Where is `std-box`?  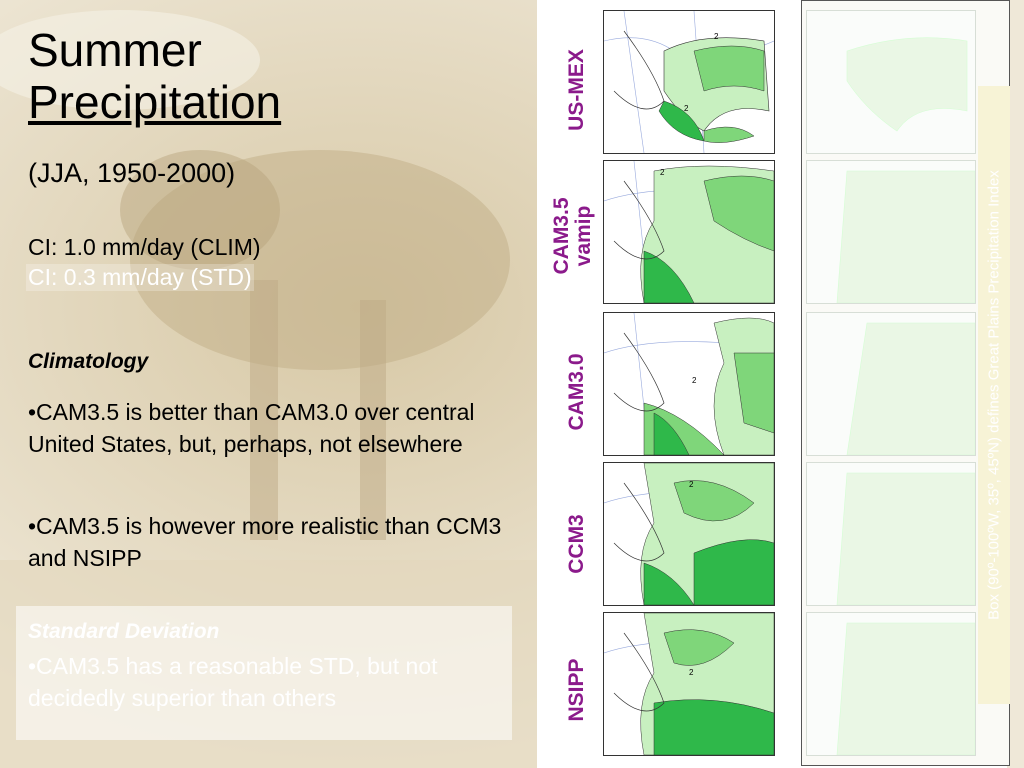 std-box is located at coordinates (264, 673).